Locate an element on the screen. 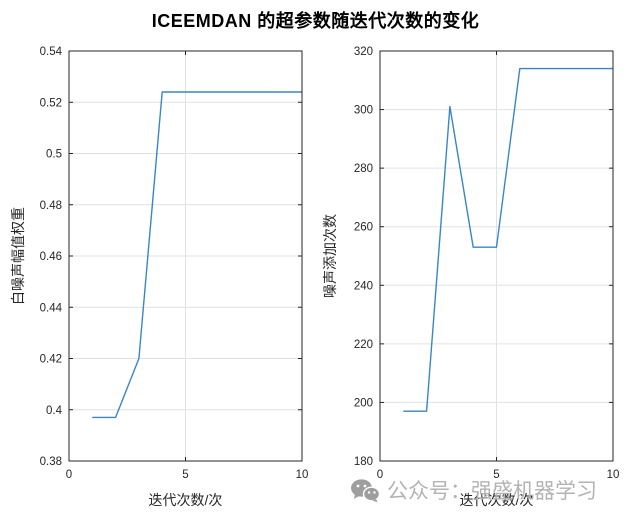  y-tick-label: 240 is located at coordinates (363, 286).